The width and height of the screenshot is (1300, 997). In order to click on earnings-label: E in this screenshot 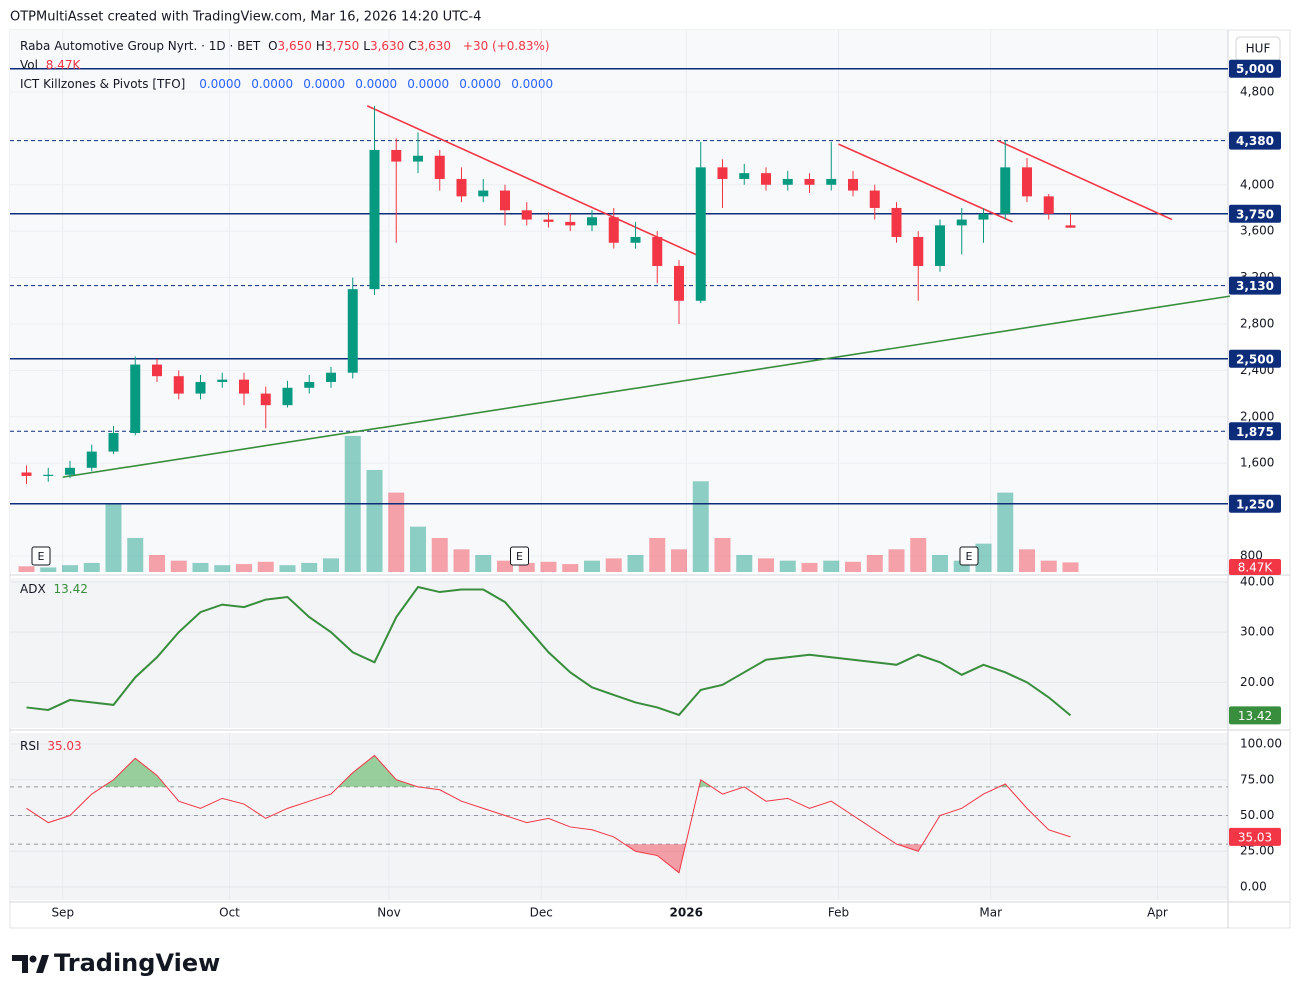, I will do `click(969, 556)`.